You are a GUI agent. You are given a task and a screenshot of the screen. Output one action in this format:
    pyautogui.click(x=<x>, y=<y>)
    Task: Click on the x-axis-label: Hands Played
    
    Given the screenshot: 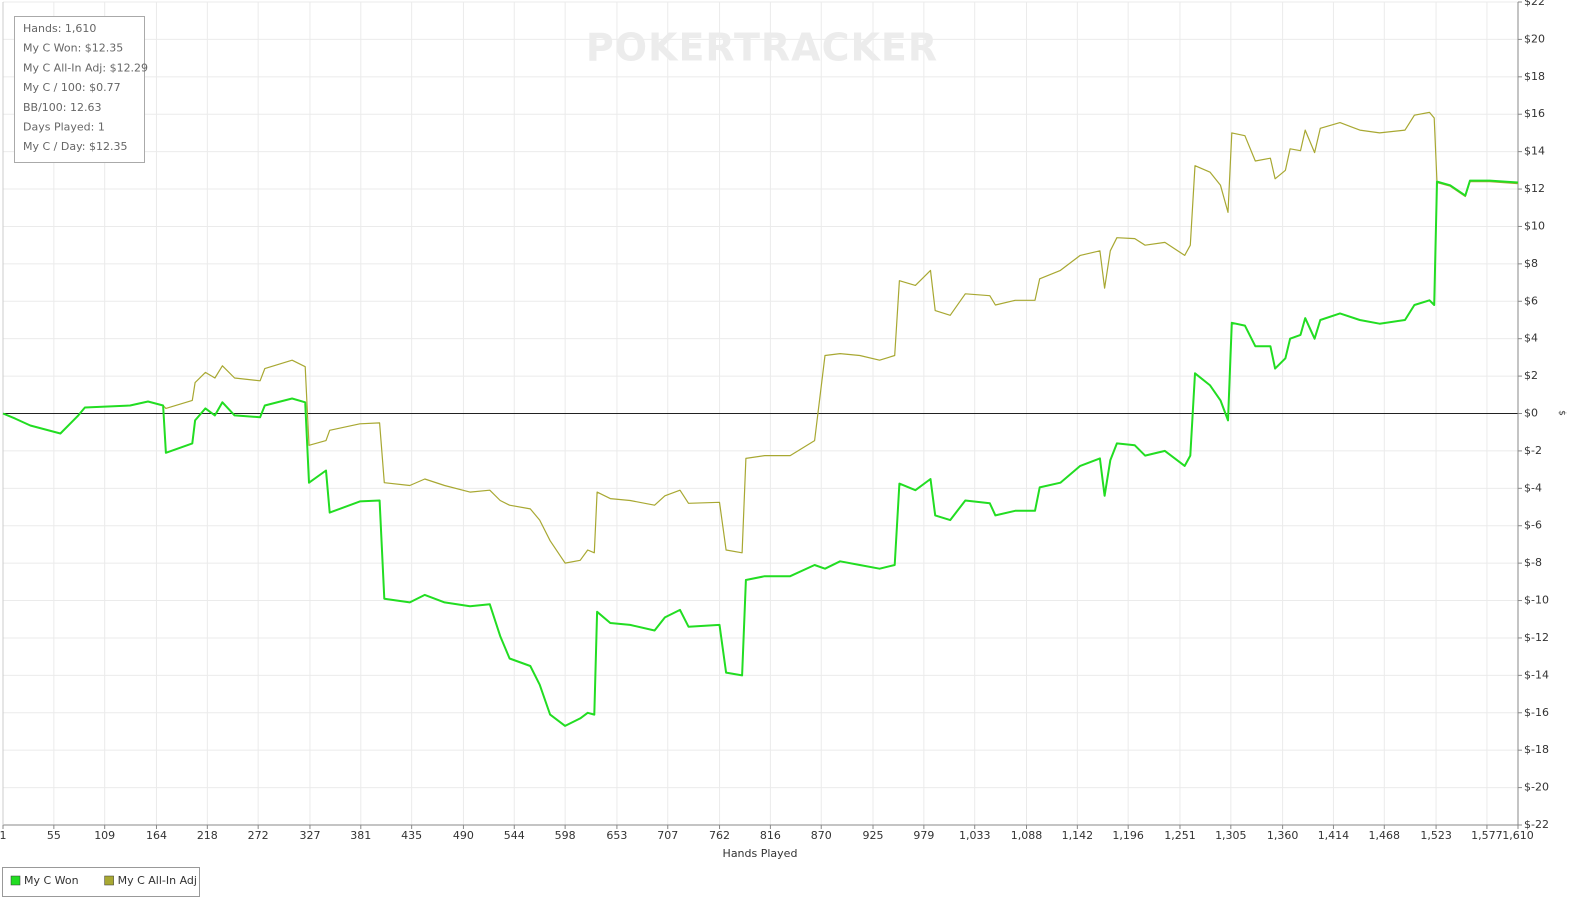 What is the action you would take?
    pyautogui.click(x=760, y=853)
    